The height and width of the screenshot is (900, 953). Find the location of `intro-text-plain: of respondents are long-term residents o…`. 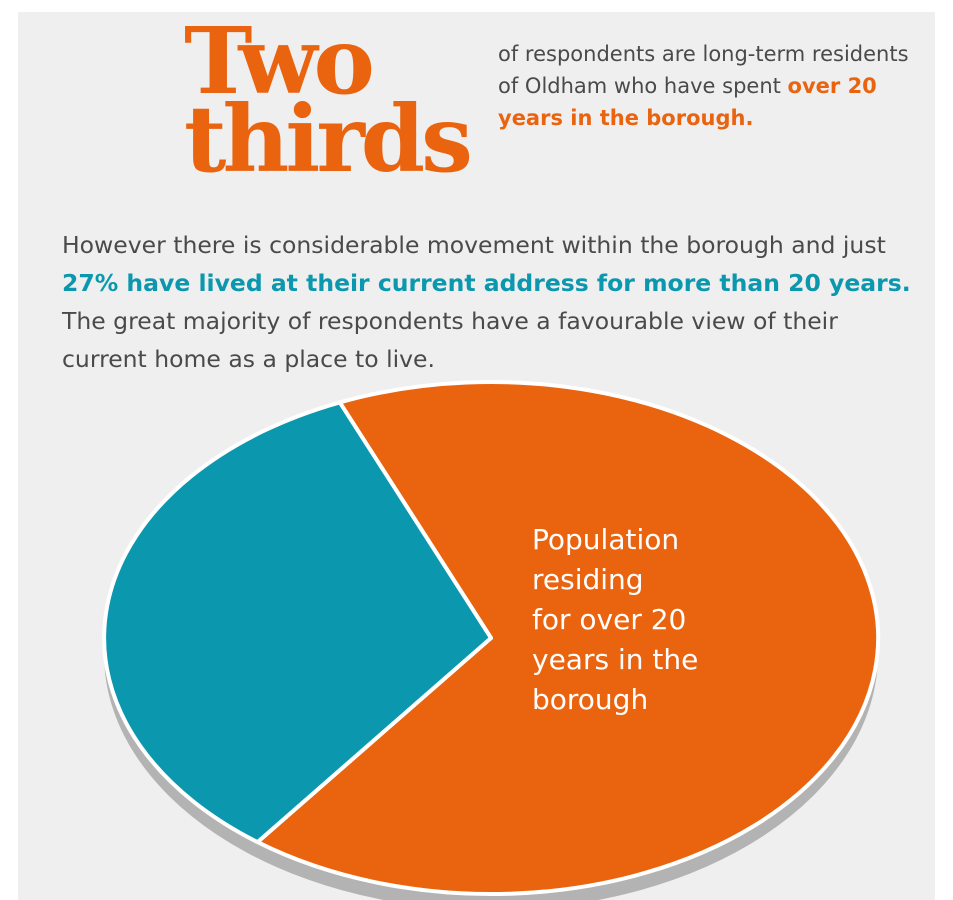

intro-text-plain: of respondents are long-term residents o… is located at coordinates (703, 70).